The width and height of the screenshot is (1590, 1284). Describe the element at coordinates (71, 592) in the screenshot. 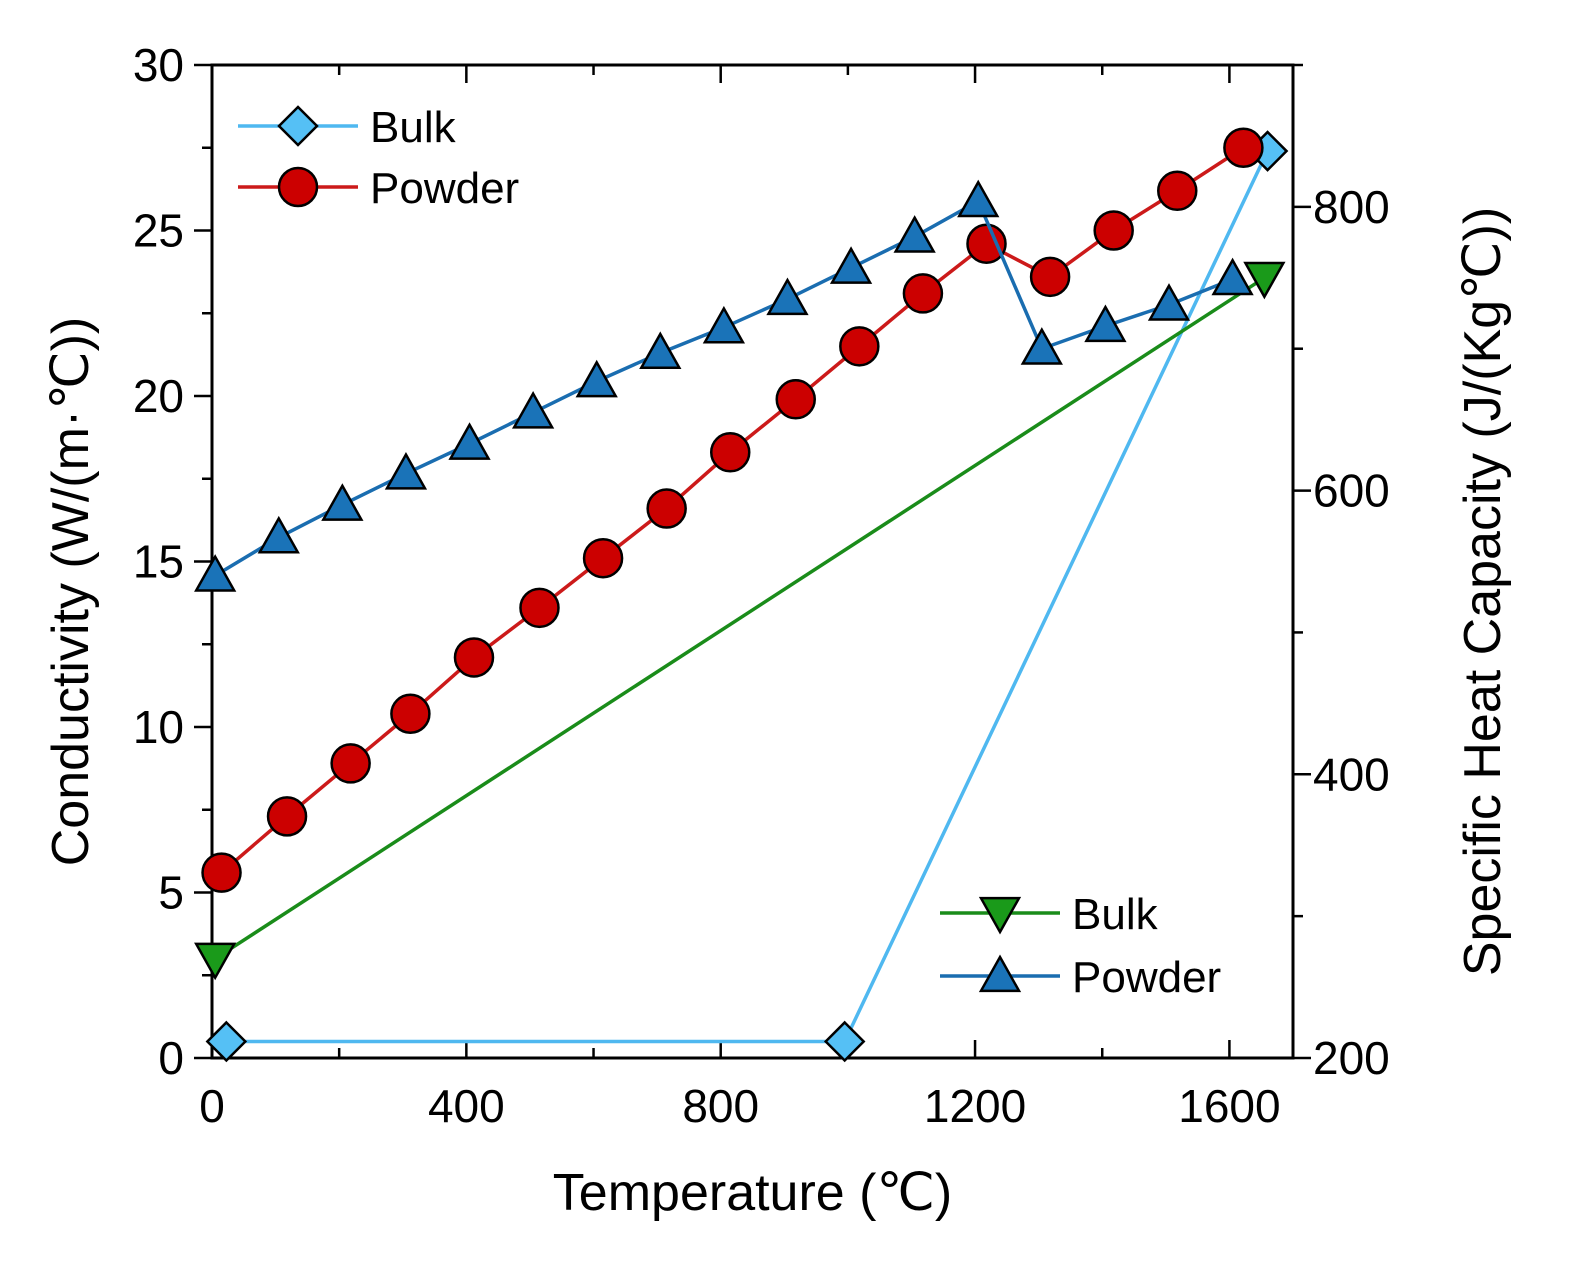

I see `y-axis-left-title: Conductivity (W/(m·℃))` at that location.